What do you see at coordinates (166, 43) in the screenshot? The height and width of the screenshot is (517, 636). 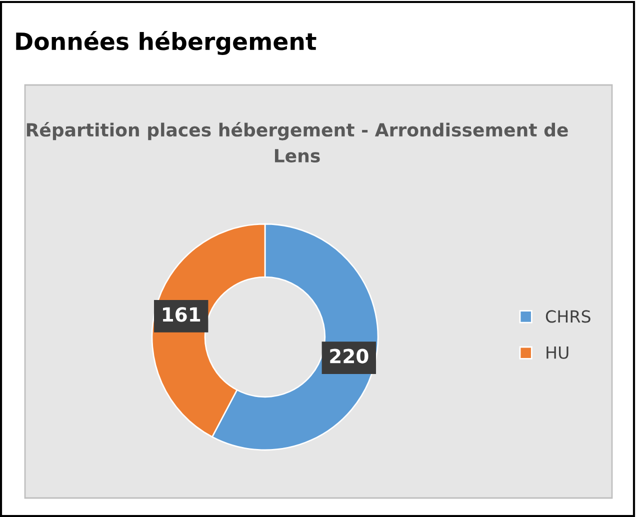 I see `chart-title: Données hébergement` at bounding box center [166, 43].